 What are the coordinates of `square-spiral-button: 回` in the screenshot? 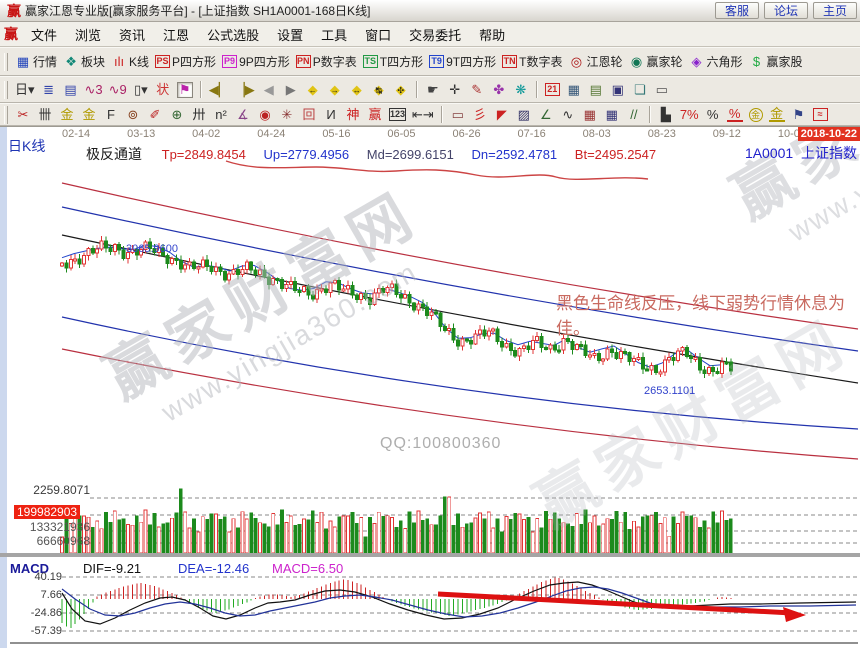 It's located at (309, 115).